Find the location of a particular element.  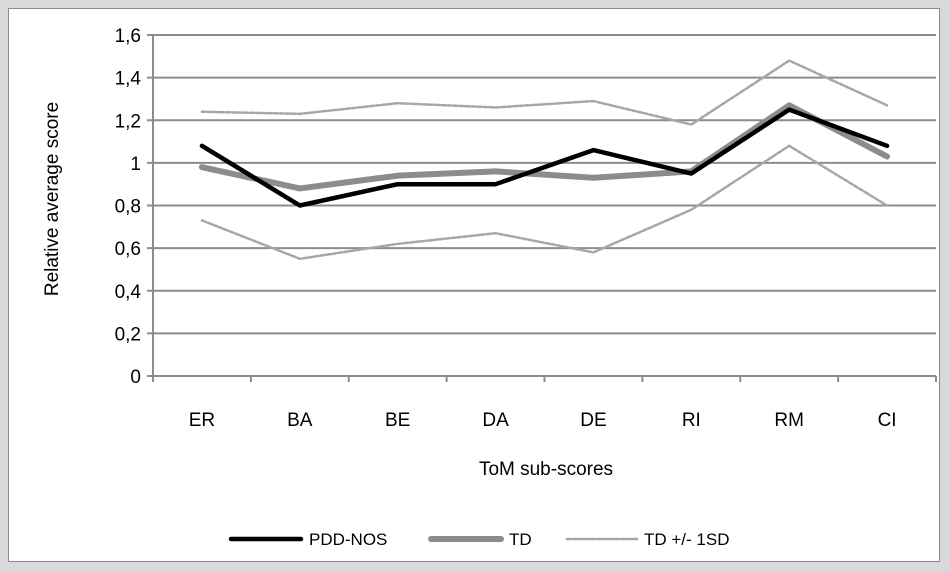

y-tick-label: 1,6 is located at coordinates (128, 36).